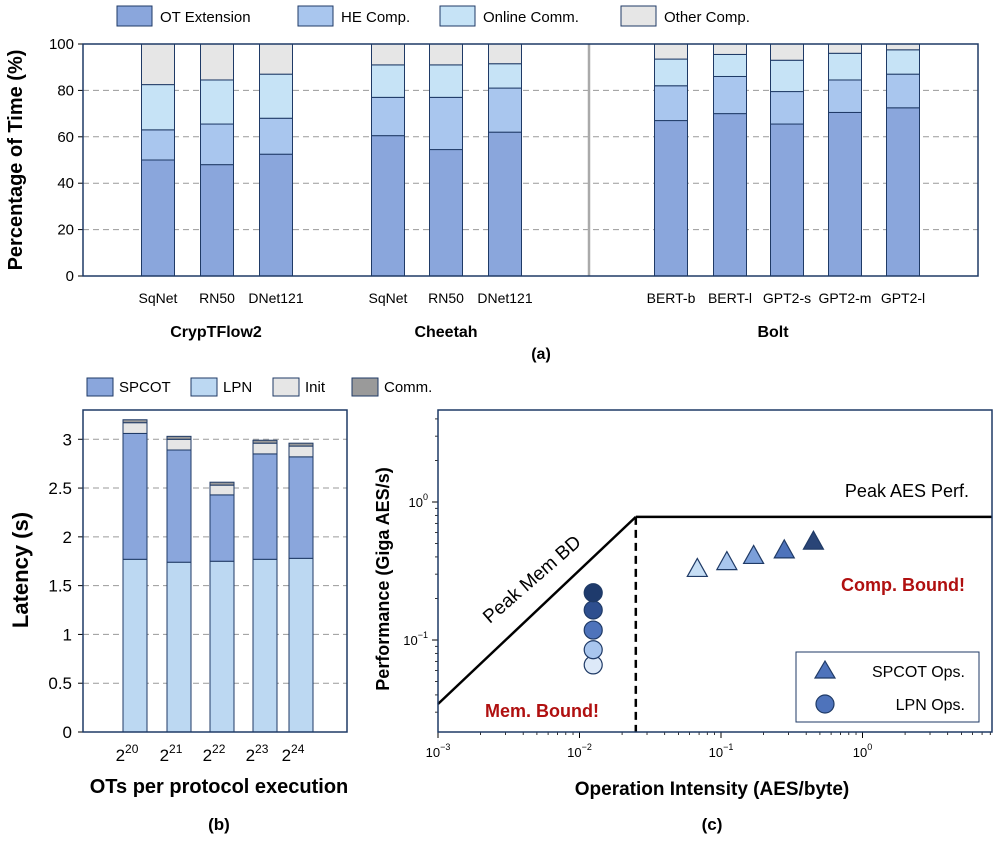 The height and width of the screenshot is (842, 996). What do you see at coordinates (541, 354) in the screenshot?
I see `panel-a-caption: (a)` at bounding box center [541, 354].